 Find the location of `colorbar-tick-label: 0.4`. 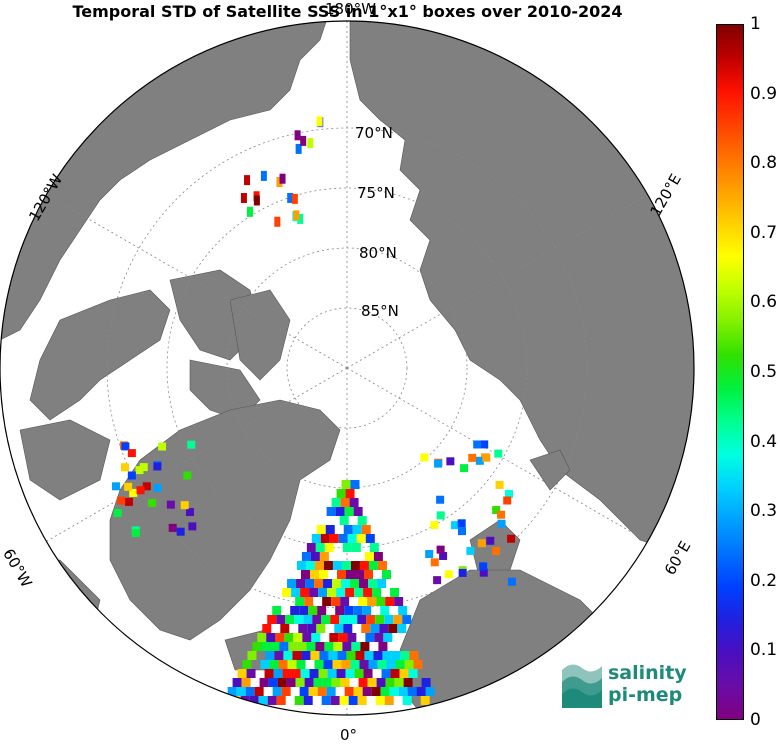

colorbar-tick-label: 0.4 is located at coordinates (764, 441).